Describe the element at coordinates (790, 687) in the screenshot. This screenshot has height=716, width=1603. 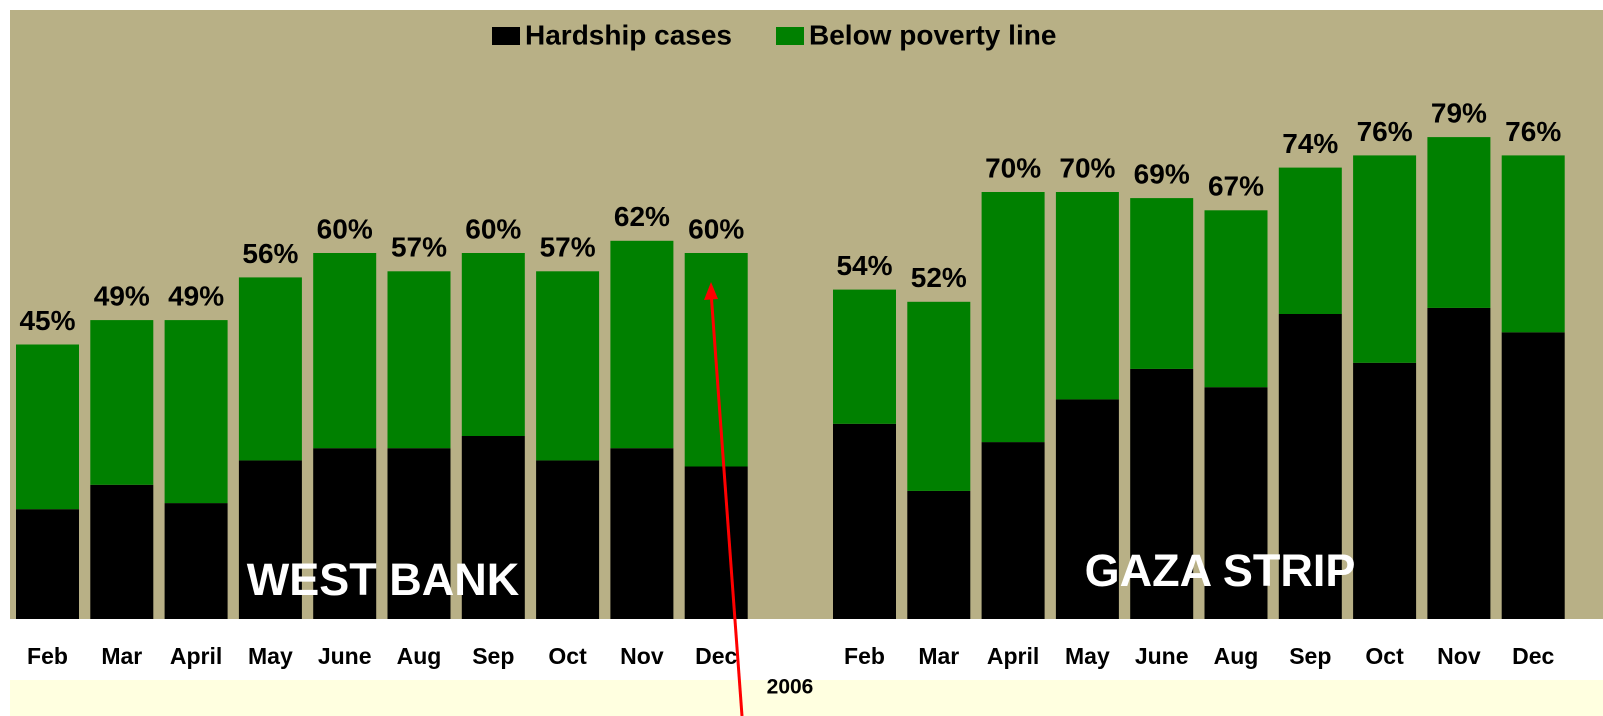
I see `x-axis-label: 2006` at that location.